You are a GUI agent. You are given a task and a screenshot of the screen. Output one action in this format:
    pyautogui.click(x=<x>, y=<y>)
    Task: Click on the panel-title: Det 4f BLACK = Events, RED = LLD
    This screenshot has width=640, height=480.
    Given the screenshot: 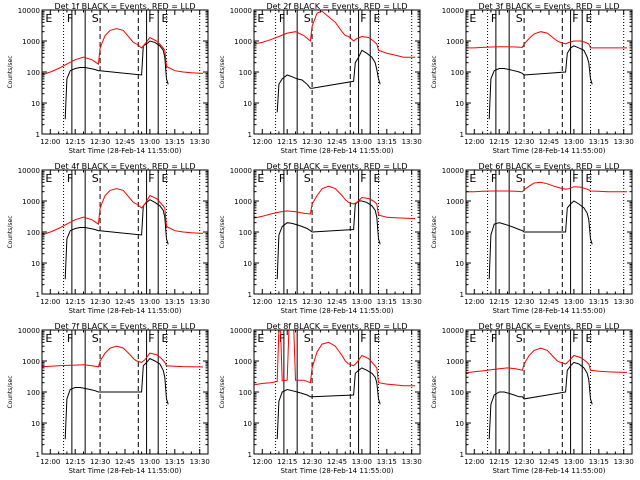 What is the action you would take?
    pyautogui.click(x=124, y=166)
    